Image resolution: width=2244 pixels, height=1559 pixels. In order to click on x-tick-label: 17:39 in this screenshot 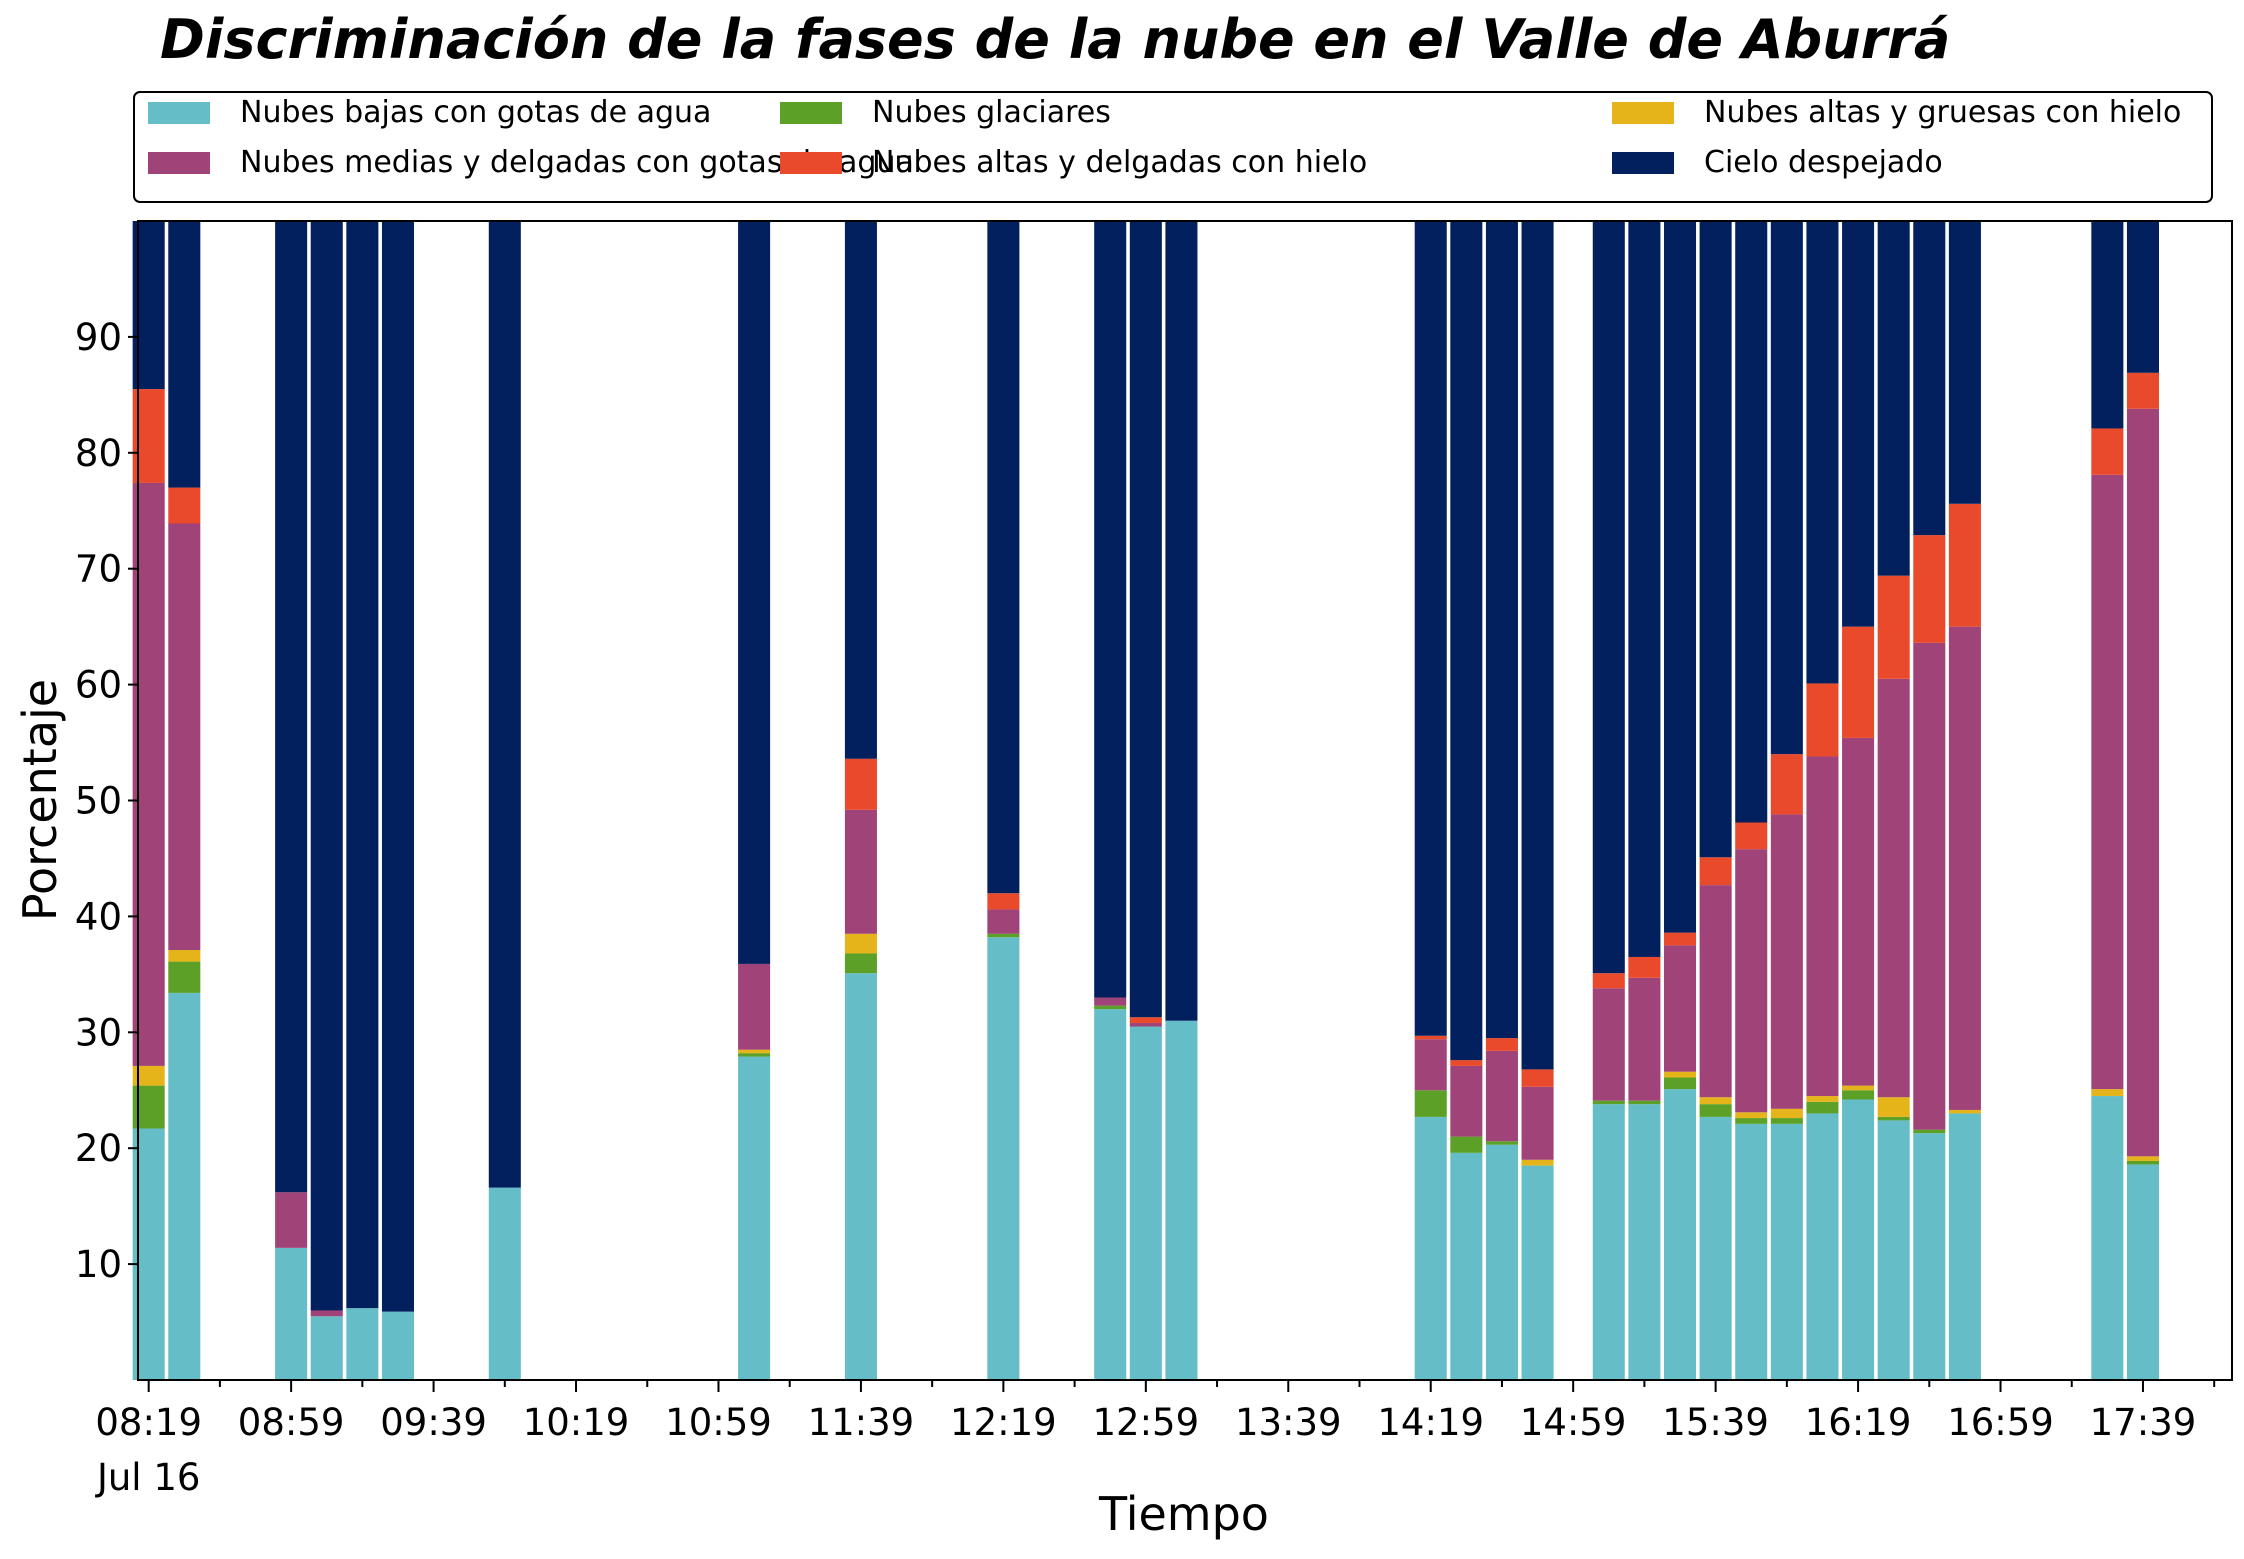, I will do `click(2143, 1422)`.